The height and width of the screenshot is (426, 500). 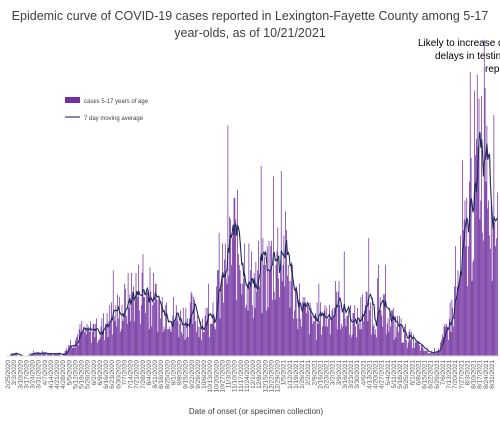 I want to click on x-tick-label: 4/7/2020, so click(x=45, y=373).